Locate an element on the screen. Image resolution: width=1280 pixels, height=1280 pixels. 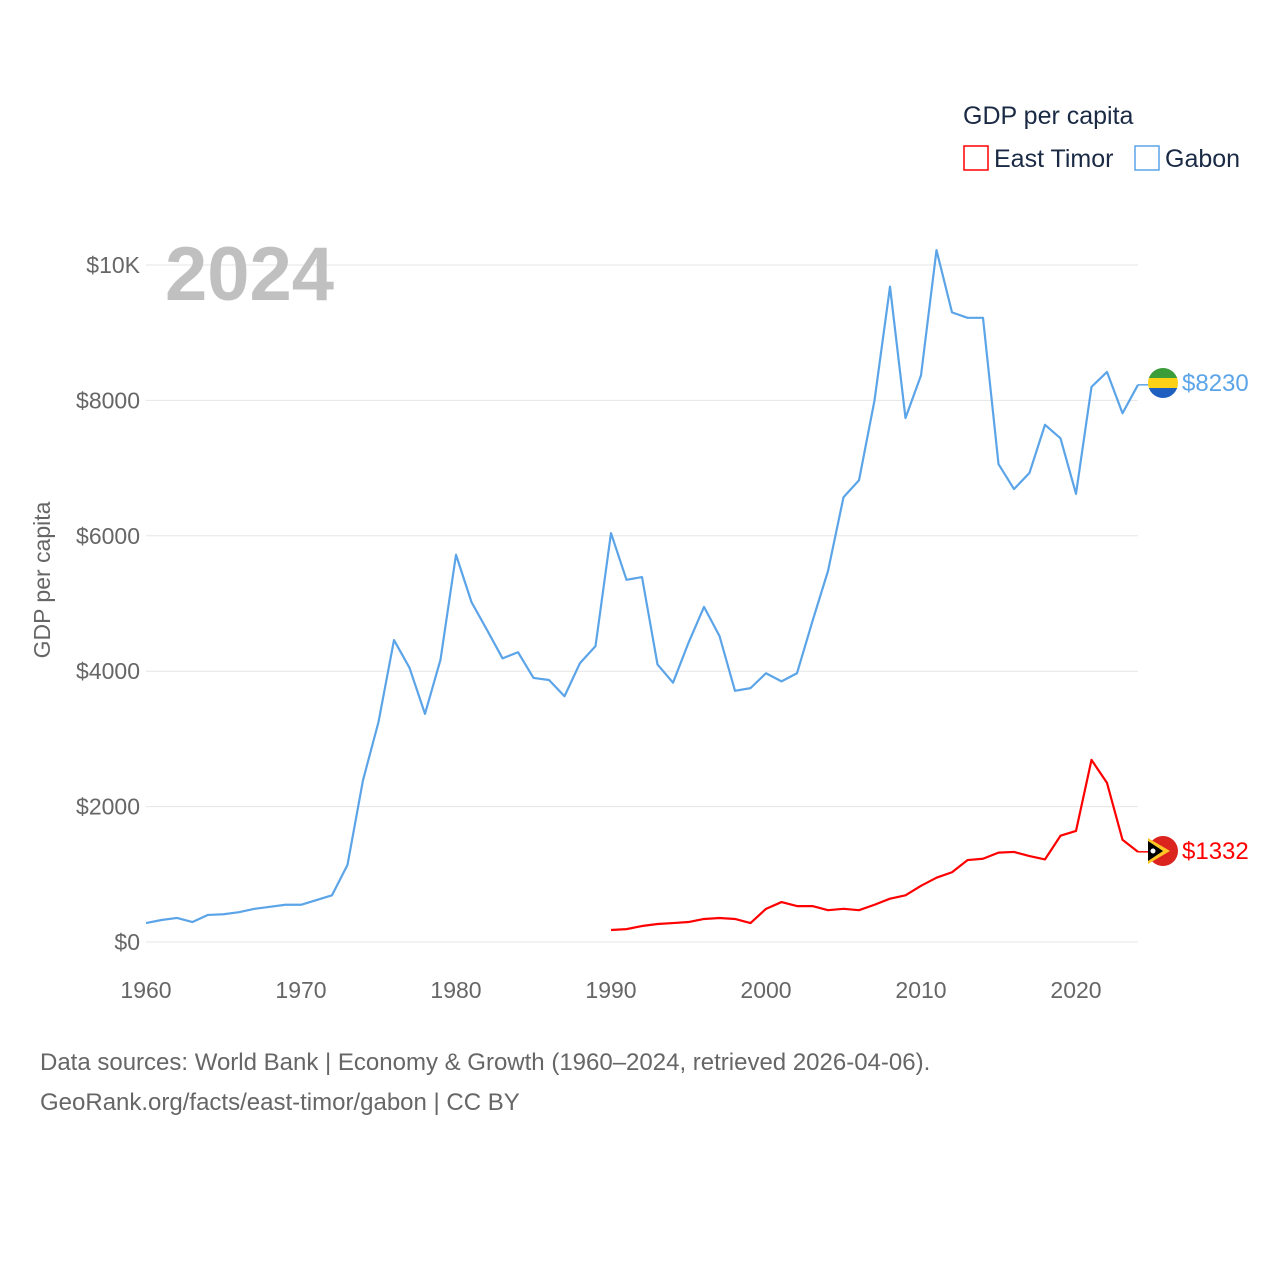
series-line-east-timor is located at coordinates (874, 845).